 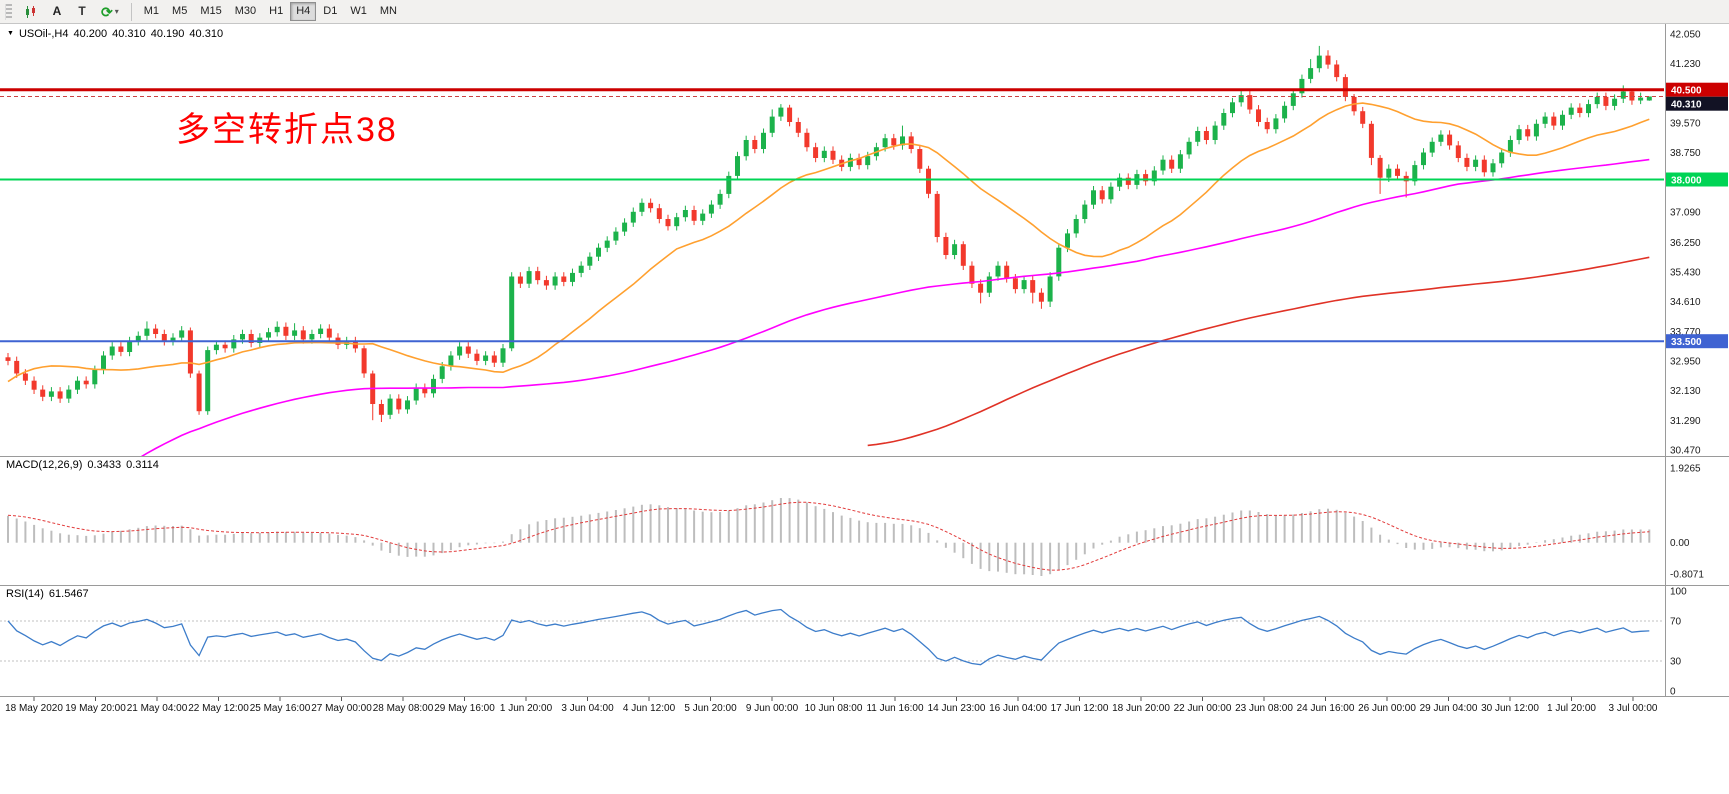 What do you see at coordinates (1080, 708) in the screenshot?
I see `time-axis-label: 17 Jun 12:00` at bounding box center [1080, 708].